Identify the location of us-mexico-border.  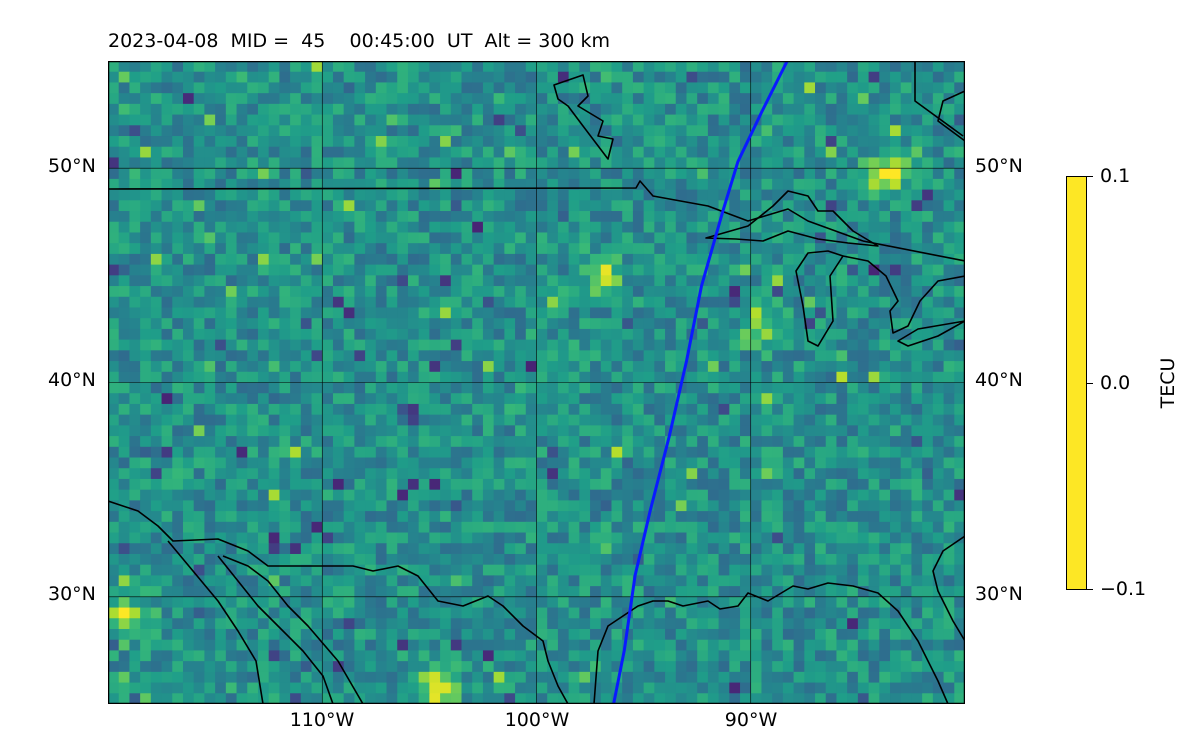
(338, 602).